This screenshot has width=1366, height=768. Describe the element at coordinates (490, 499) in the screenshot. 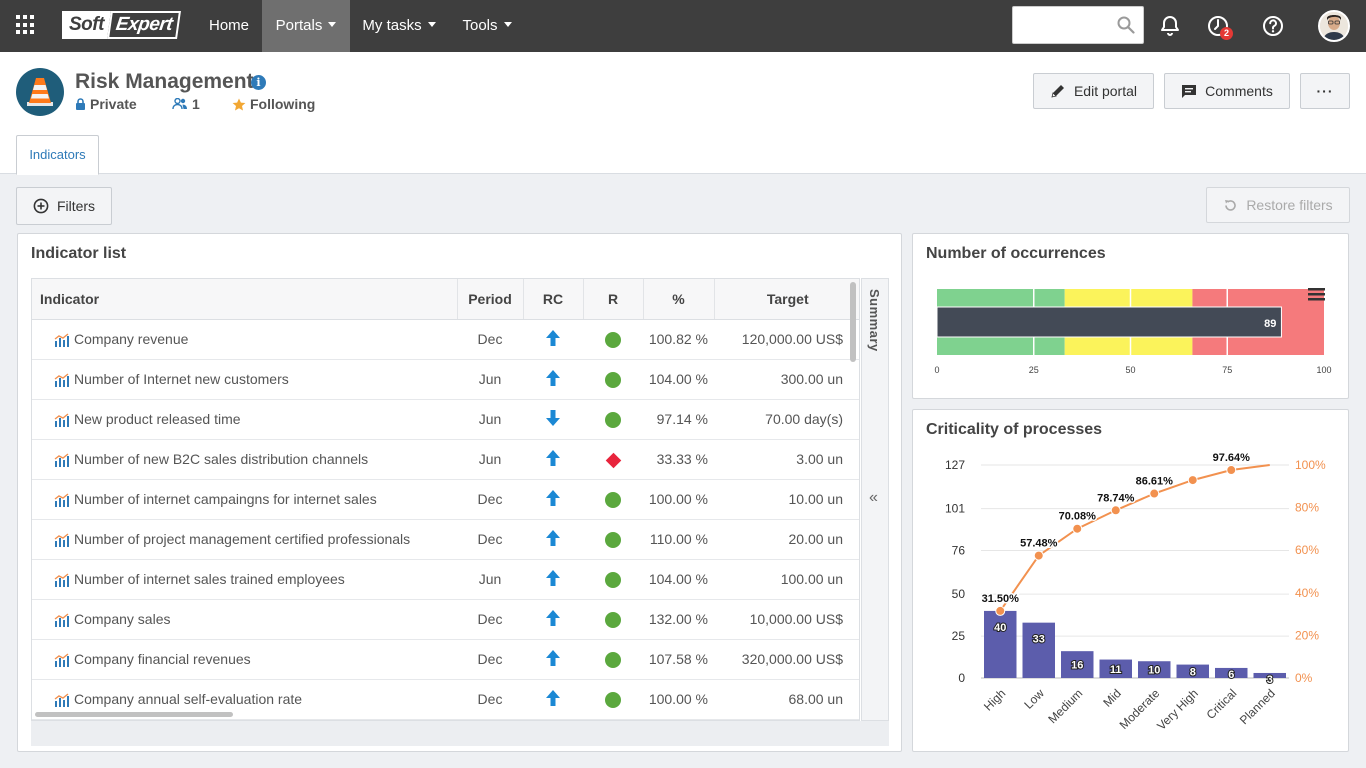

I see `period-cell: Dec` at that location.